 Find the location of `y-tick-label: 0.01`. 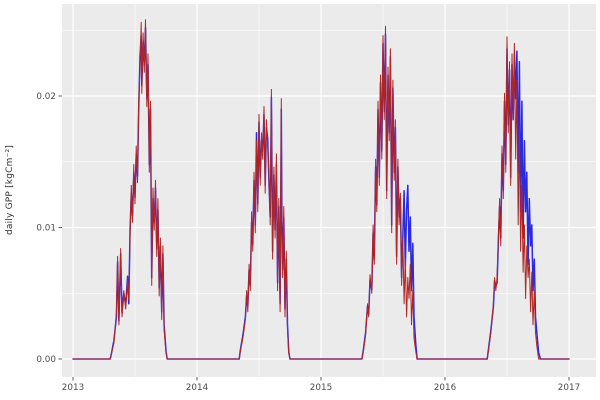

y-tick-label: 0.01 is located at coordinates (46, 229).